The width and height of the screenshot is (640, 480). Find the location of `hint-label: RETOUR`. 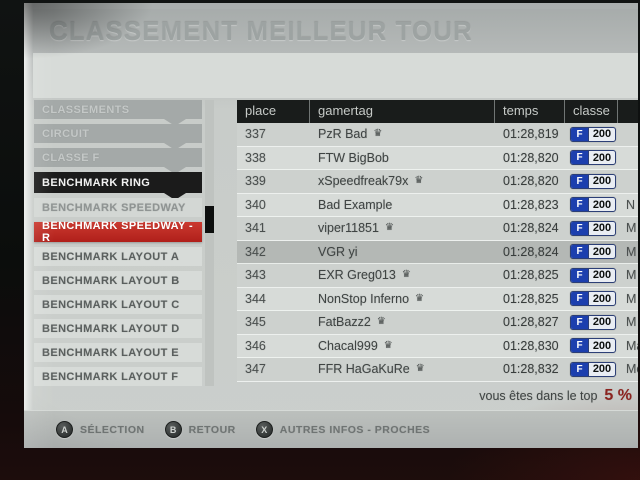

hint-label: RETOUR is located at coordinates (212, 429).